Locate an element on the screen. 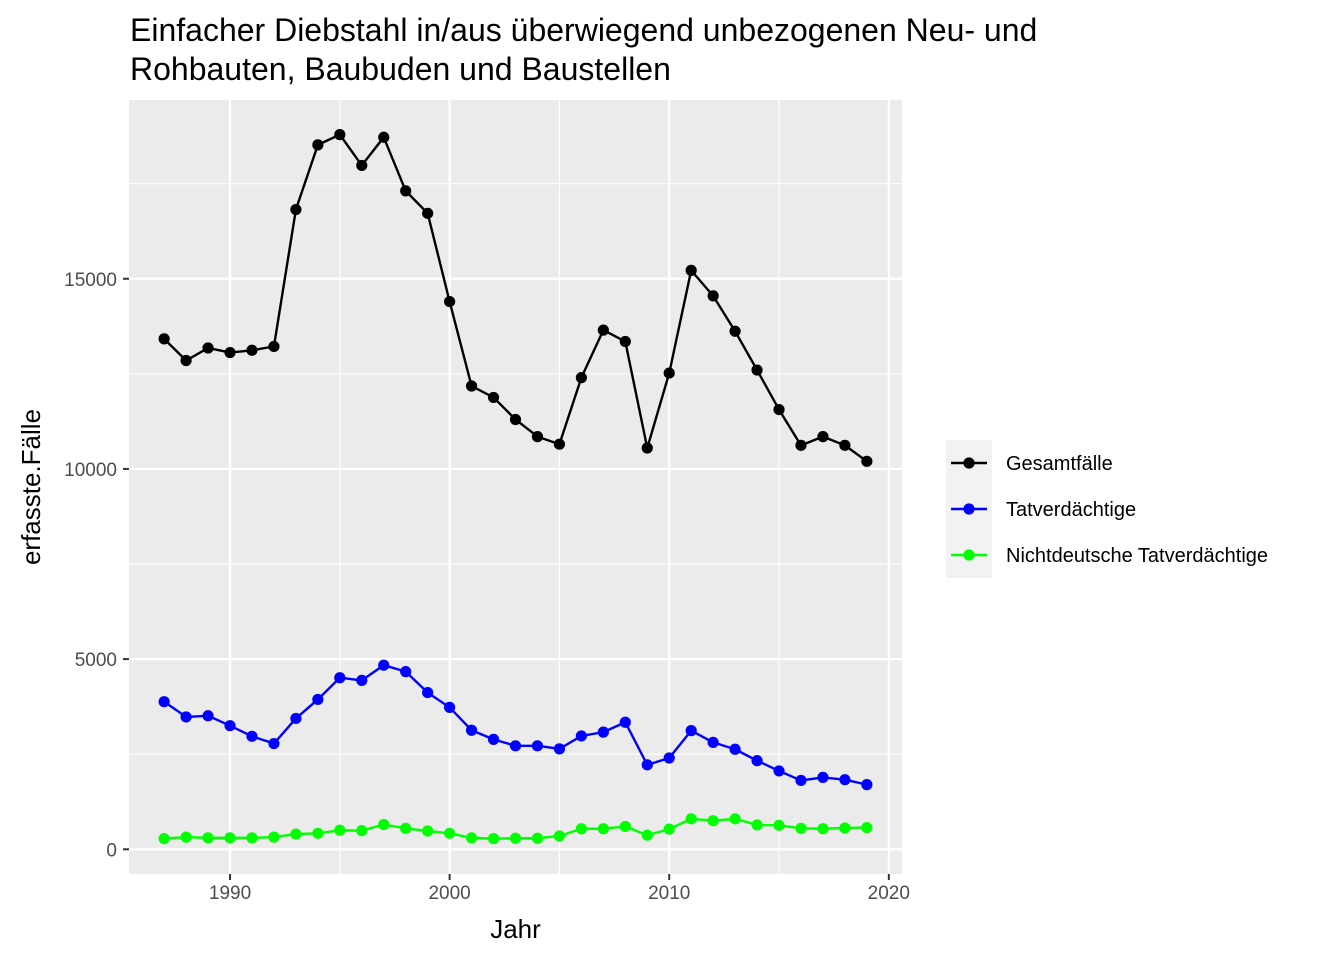 The image size is (1344, 960). legend-label: Nichtdeutsche Tatverdächtige is located at coordinates (1137, 556).